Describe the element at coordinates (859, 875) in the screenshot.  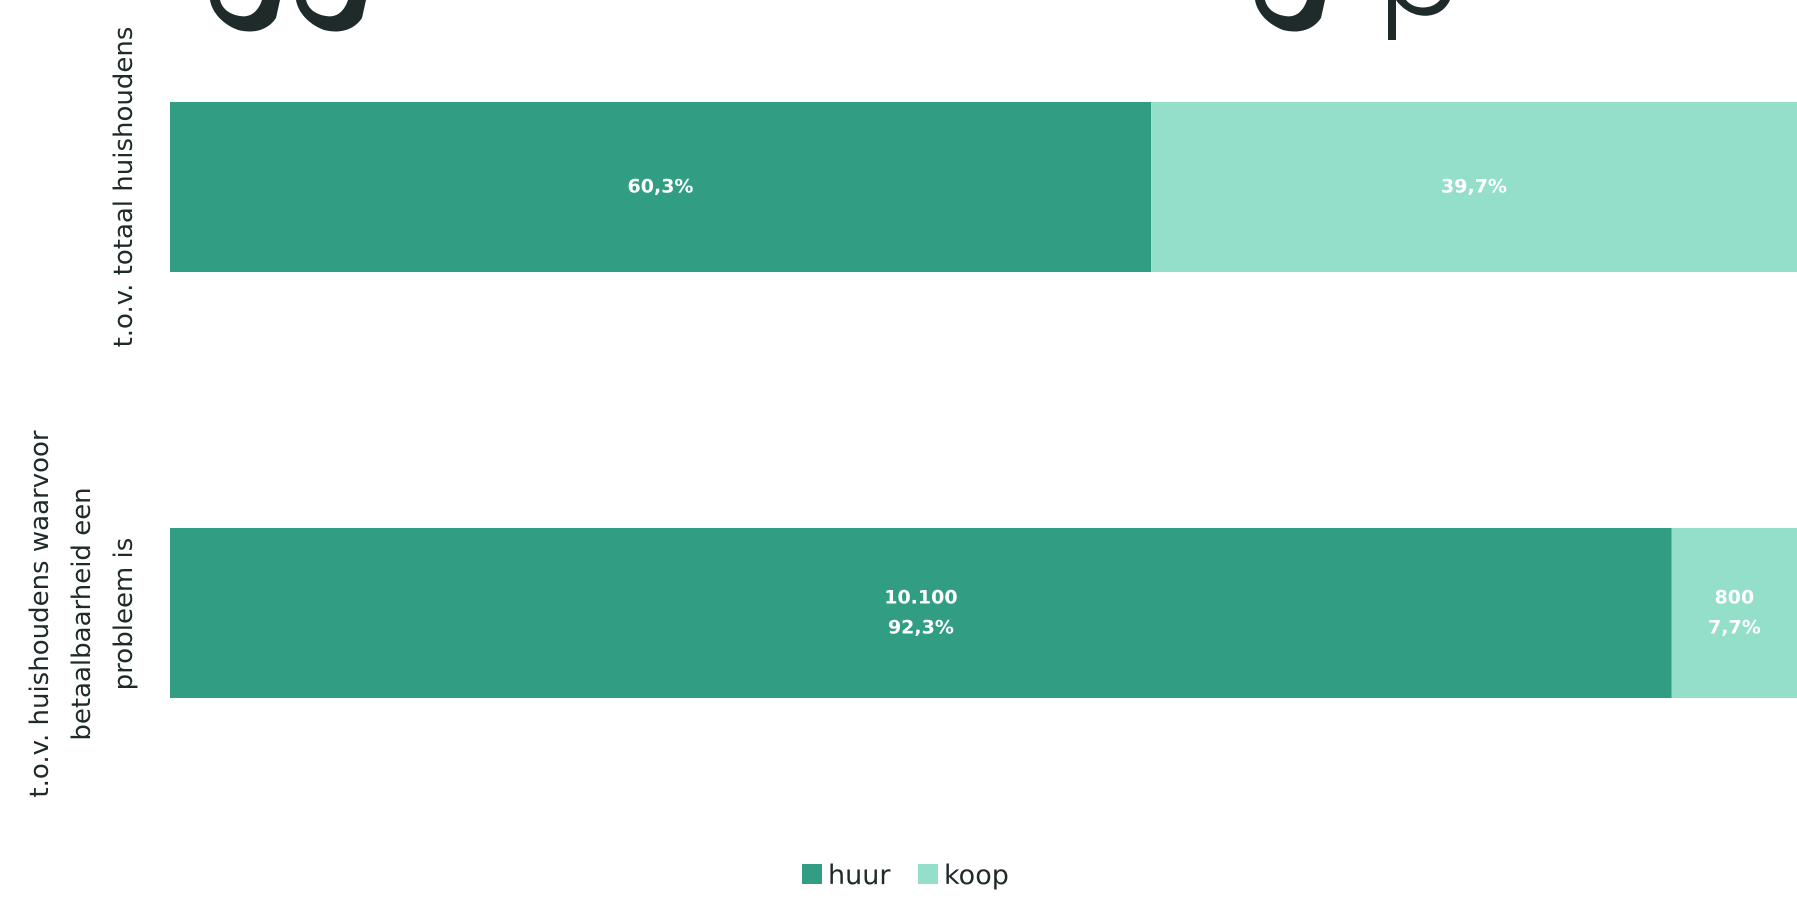
I see `legend-label-huur: huur` at that location.